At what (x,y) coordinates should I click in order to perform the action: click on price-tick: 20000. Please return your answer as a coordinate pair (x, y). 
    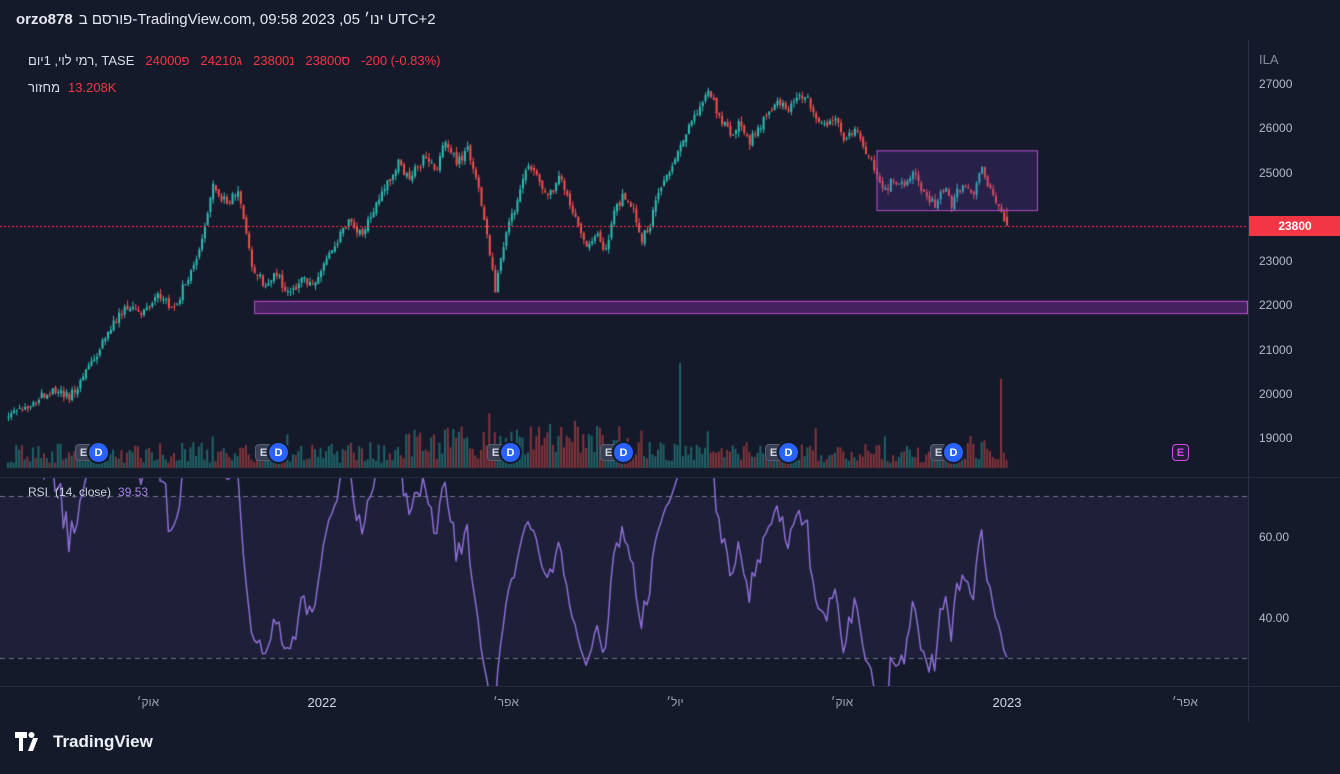
    Looking at the image, I should click on (1276, 393).